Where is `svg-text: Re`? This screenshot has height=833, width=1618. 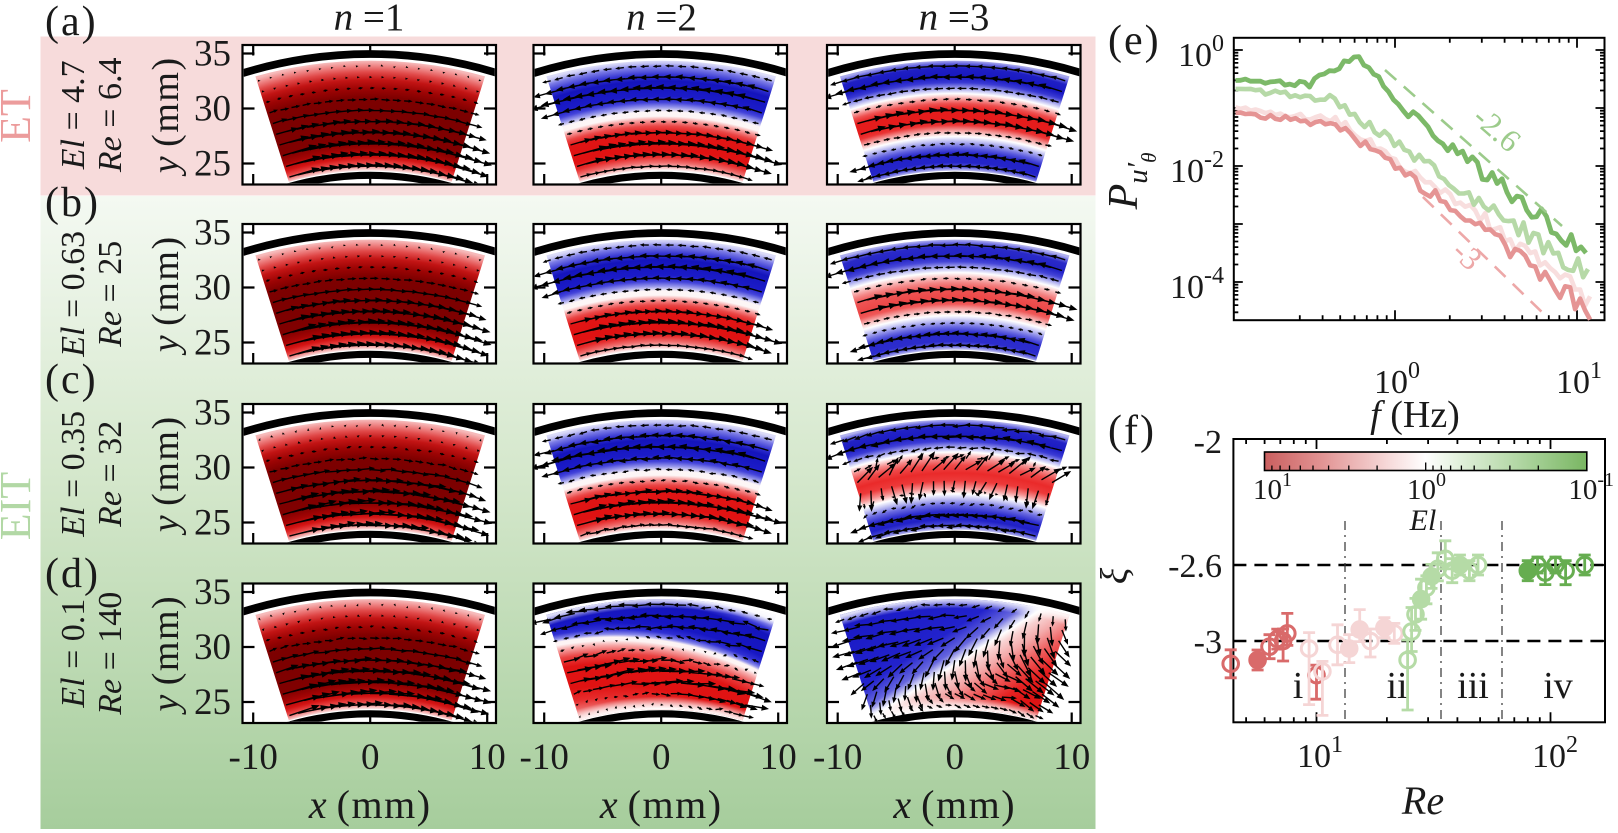
svg-text: Re is located at coordinates (1422, 800).